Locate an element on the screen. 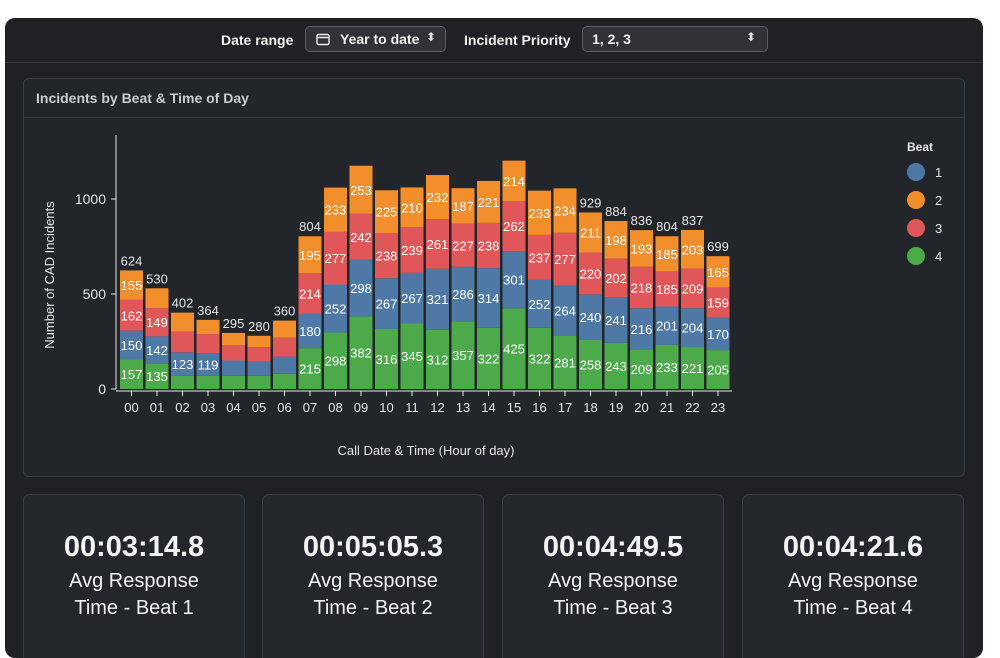 Image resolution: width=1000 pixels, height=658 pixels. data-label: 157 is located at coordinates (132, 374).